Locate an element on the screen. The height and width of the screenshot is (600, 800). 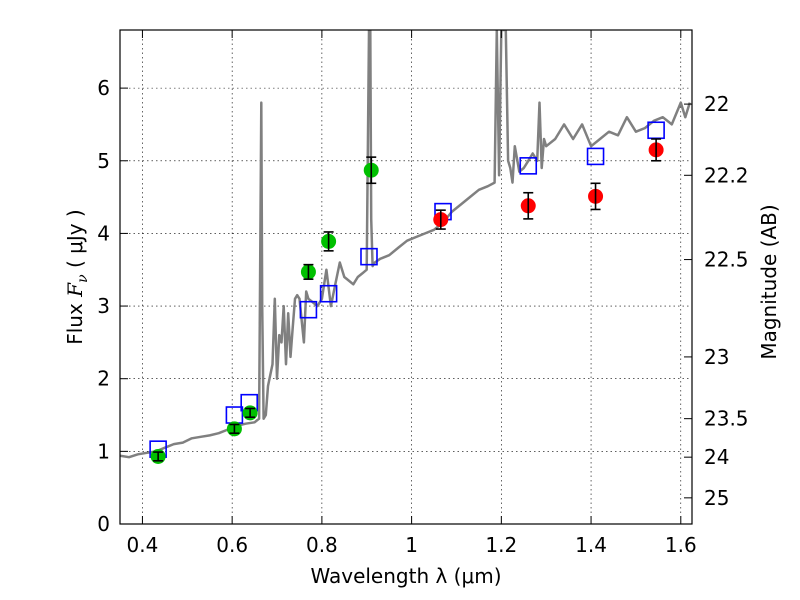
y-tick-label: 5 is located at coordinates (103, 161).